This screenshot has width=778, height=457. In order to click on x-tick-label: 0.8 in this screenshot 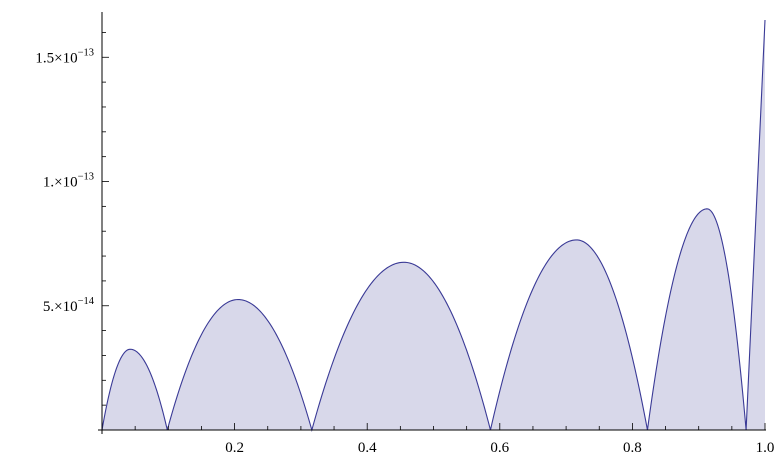, I will do `click(632, 448)`.